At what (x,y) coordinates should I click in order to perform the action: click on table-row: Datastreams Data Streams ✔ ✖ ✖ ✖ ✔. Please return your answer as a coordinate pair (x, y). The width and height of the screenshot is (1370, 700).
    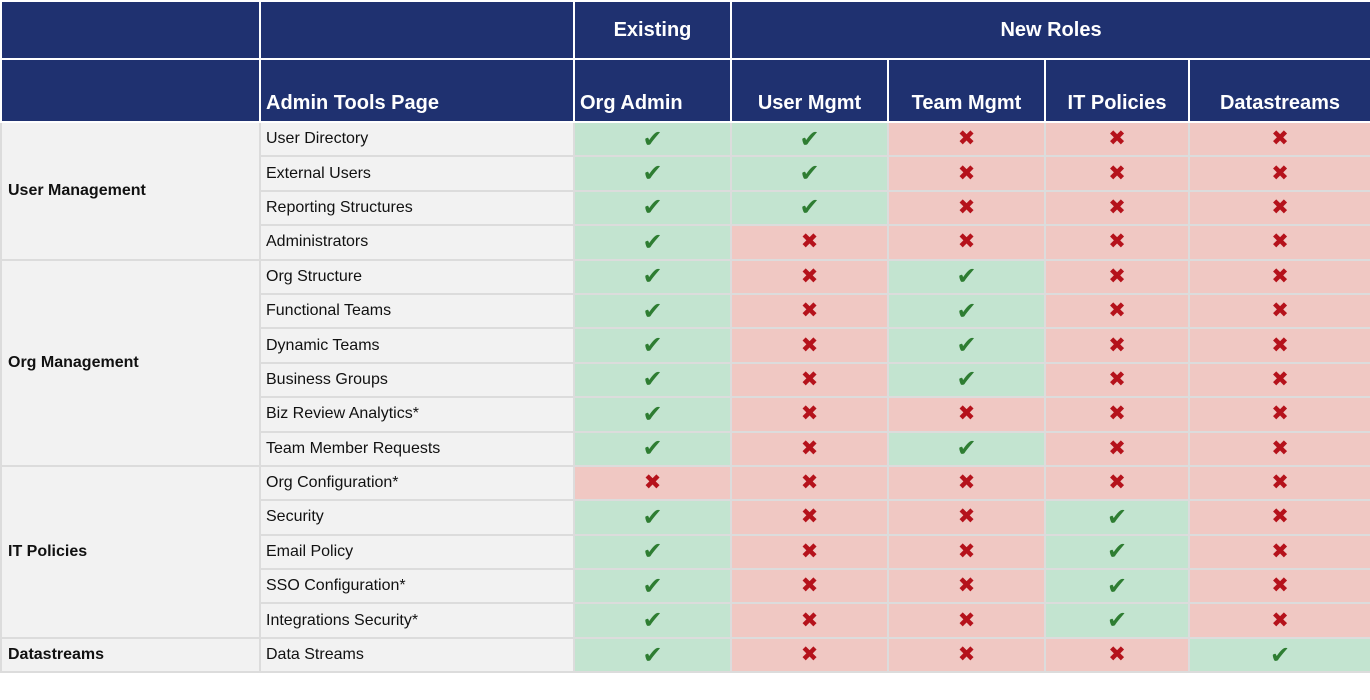
    Looking at the image, I should click on (685, 655).